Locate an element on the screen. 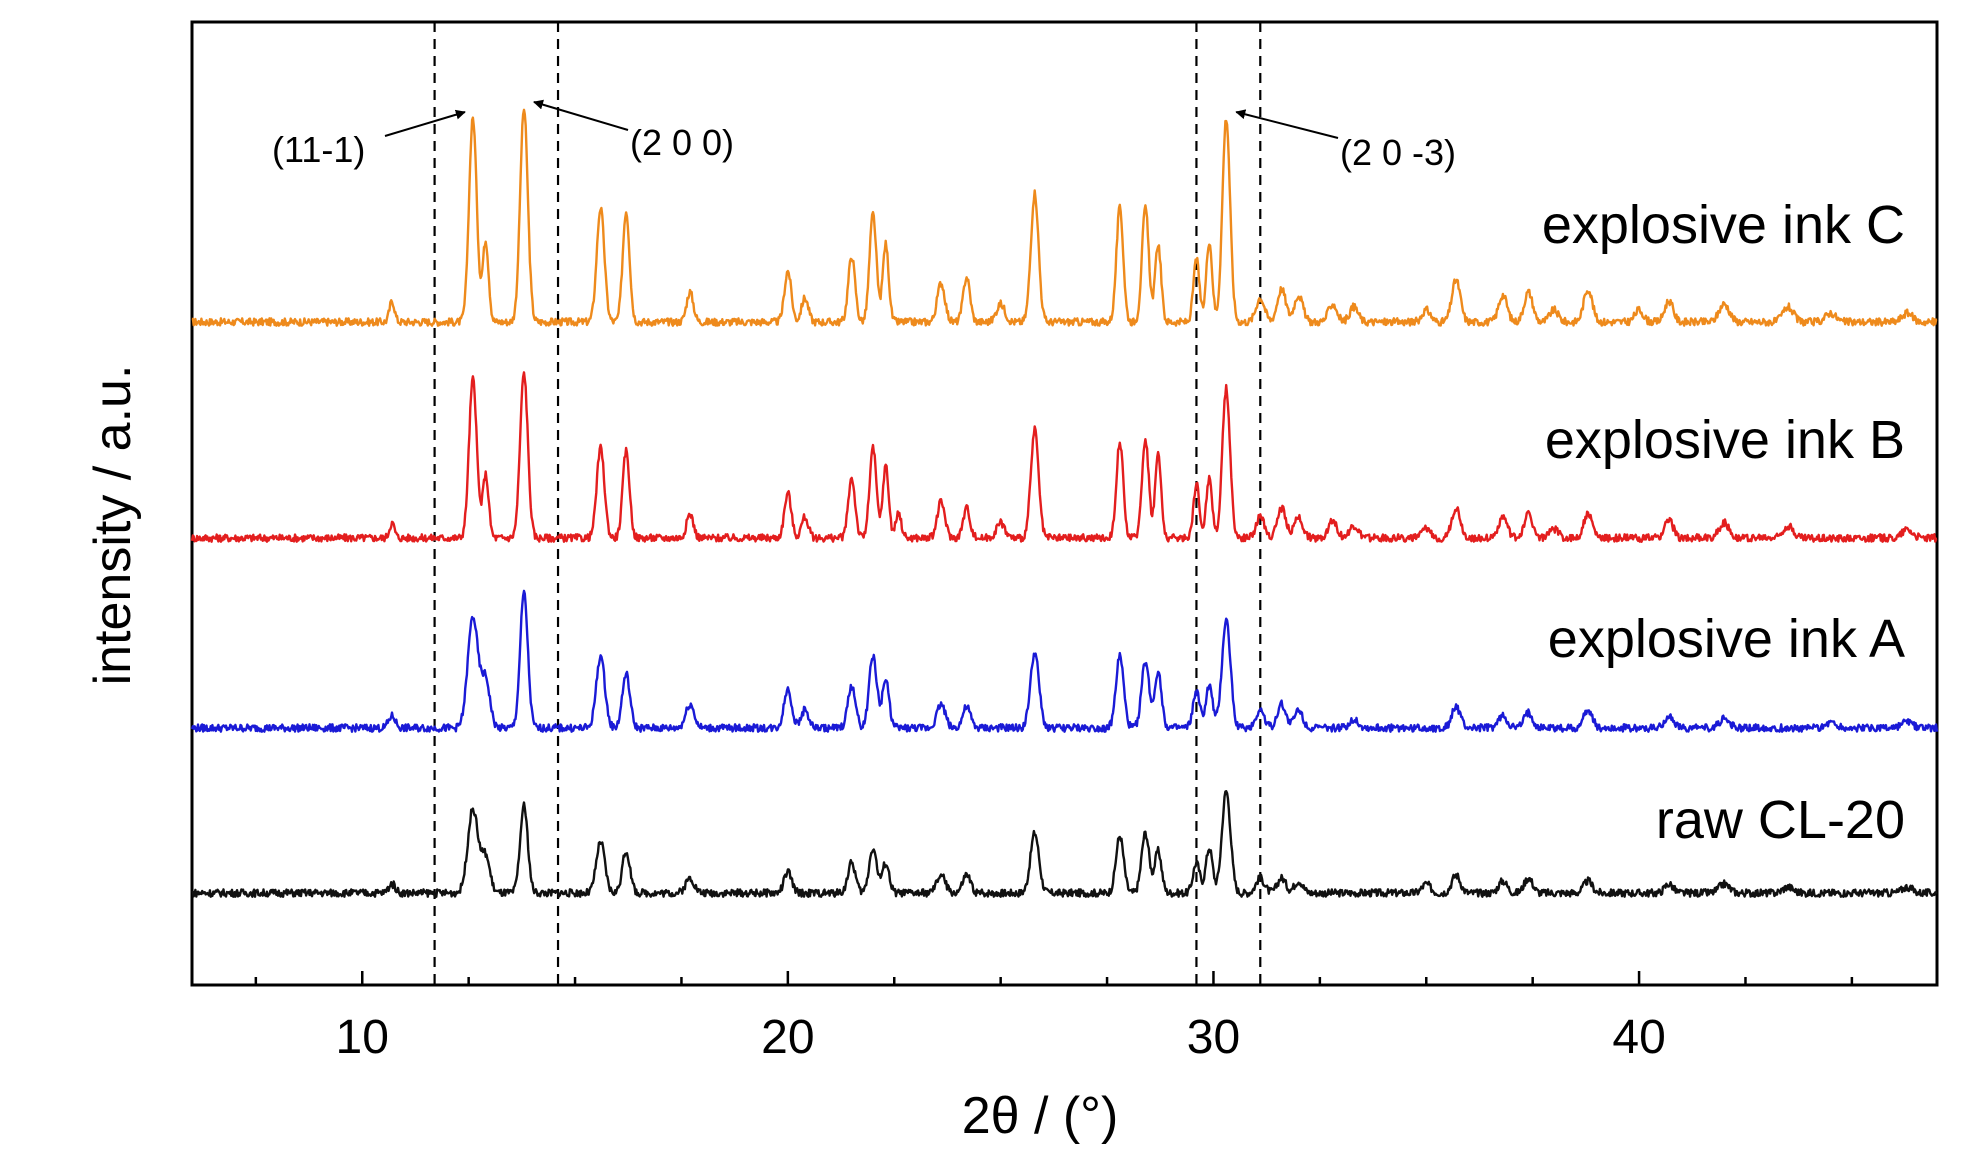 The width and height of the screenshot is (1984, 1157). trace-explosive-ink-b is located at coordinates (1064, 457).